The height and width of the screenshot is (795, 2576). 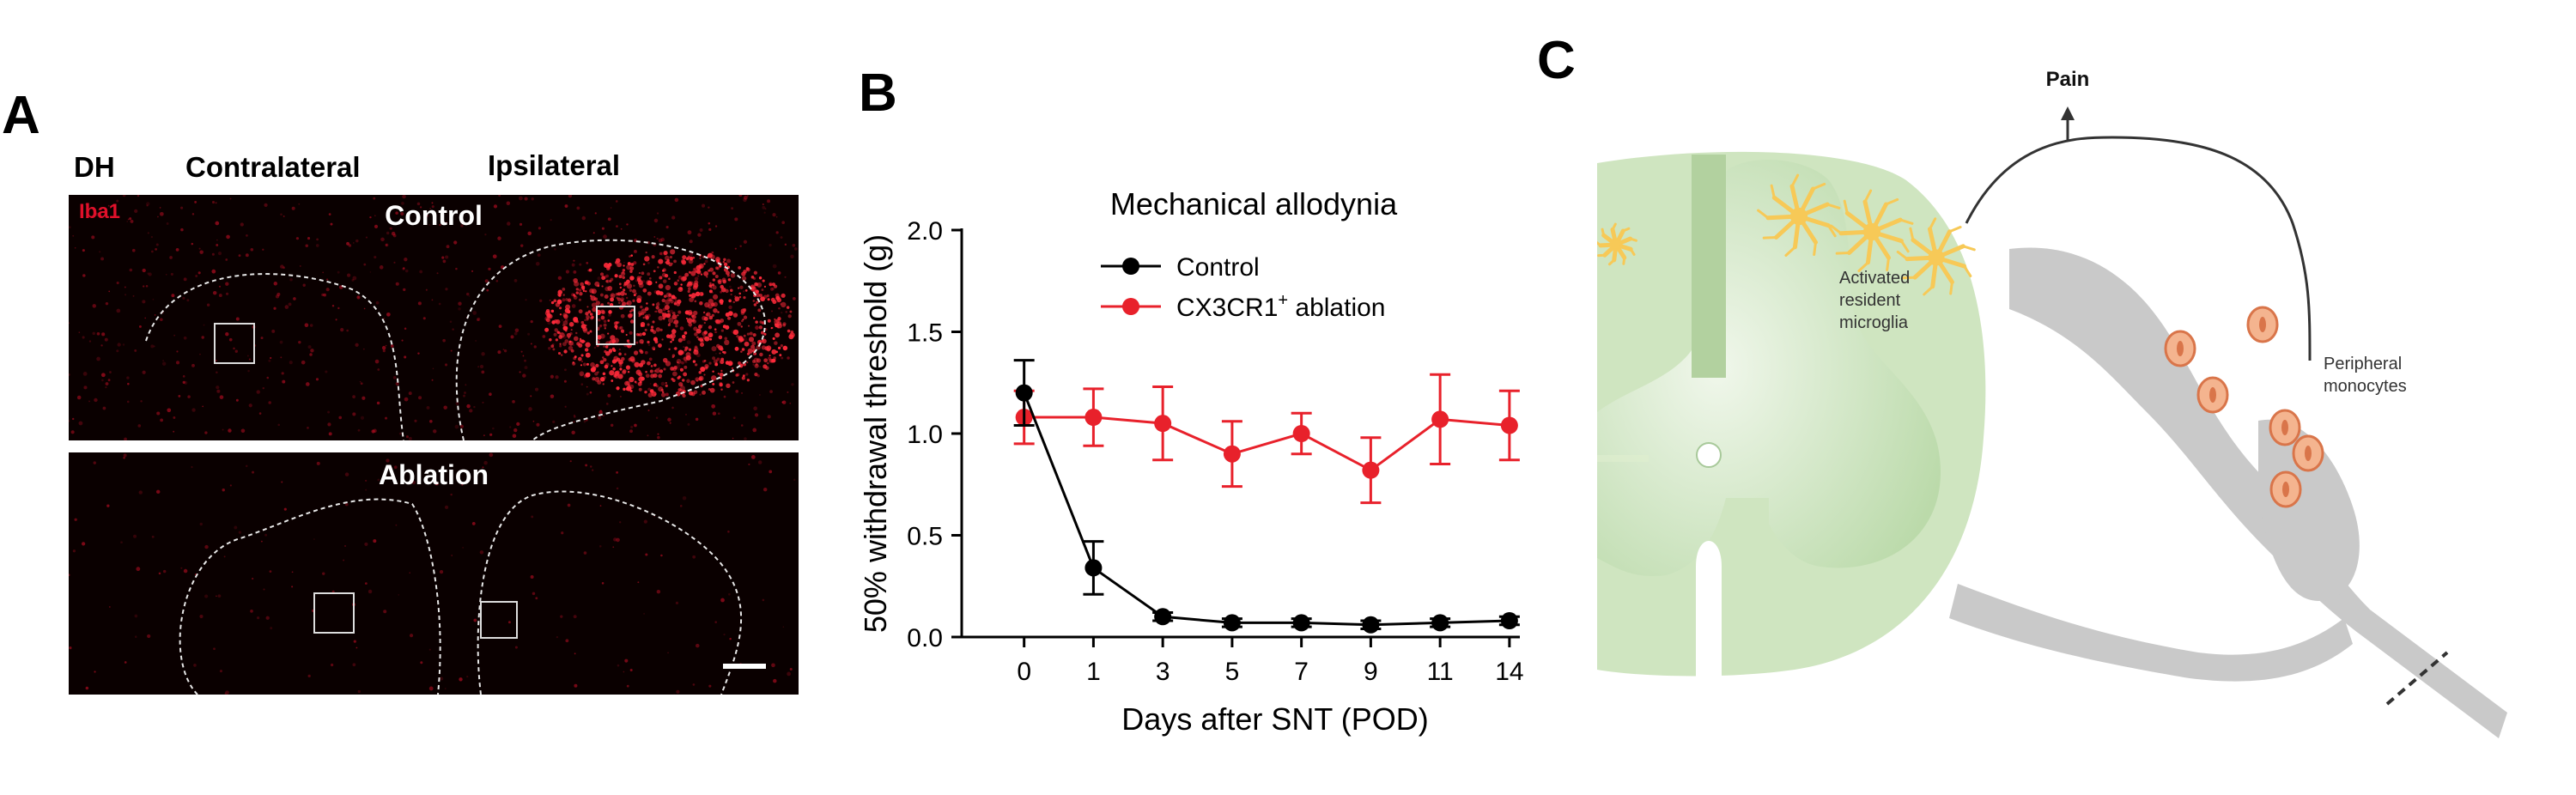 What do you see at coordinates (878, 93) in the screenshot?
I see `panel-b-letter: B` at bounding box center [878, 93].